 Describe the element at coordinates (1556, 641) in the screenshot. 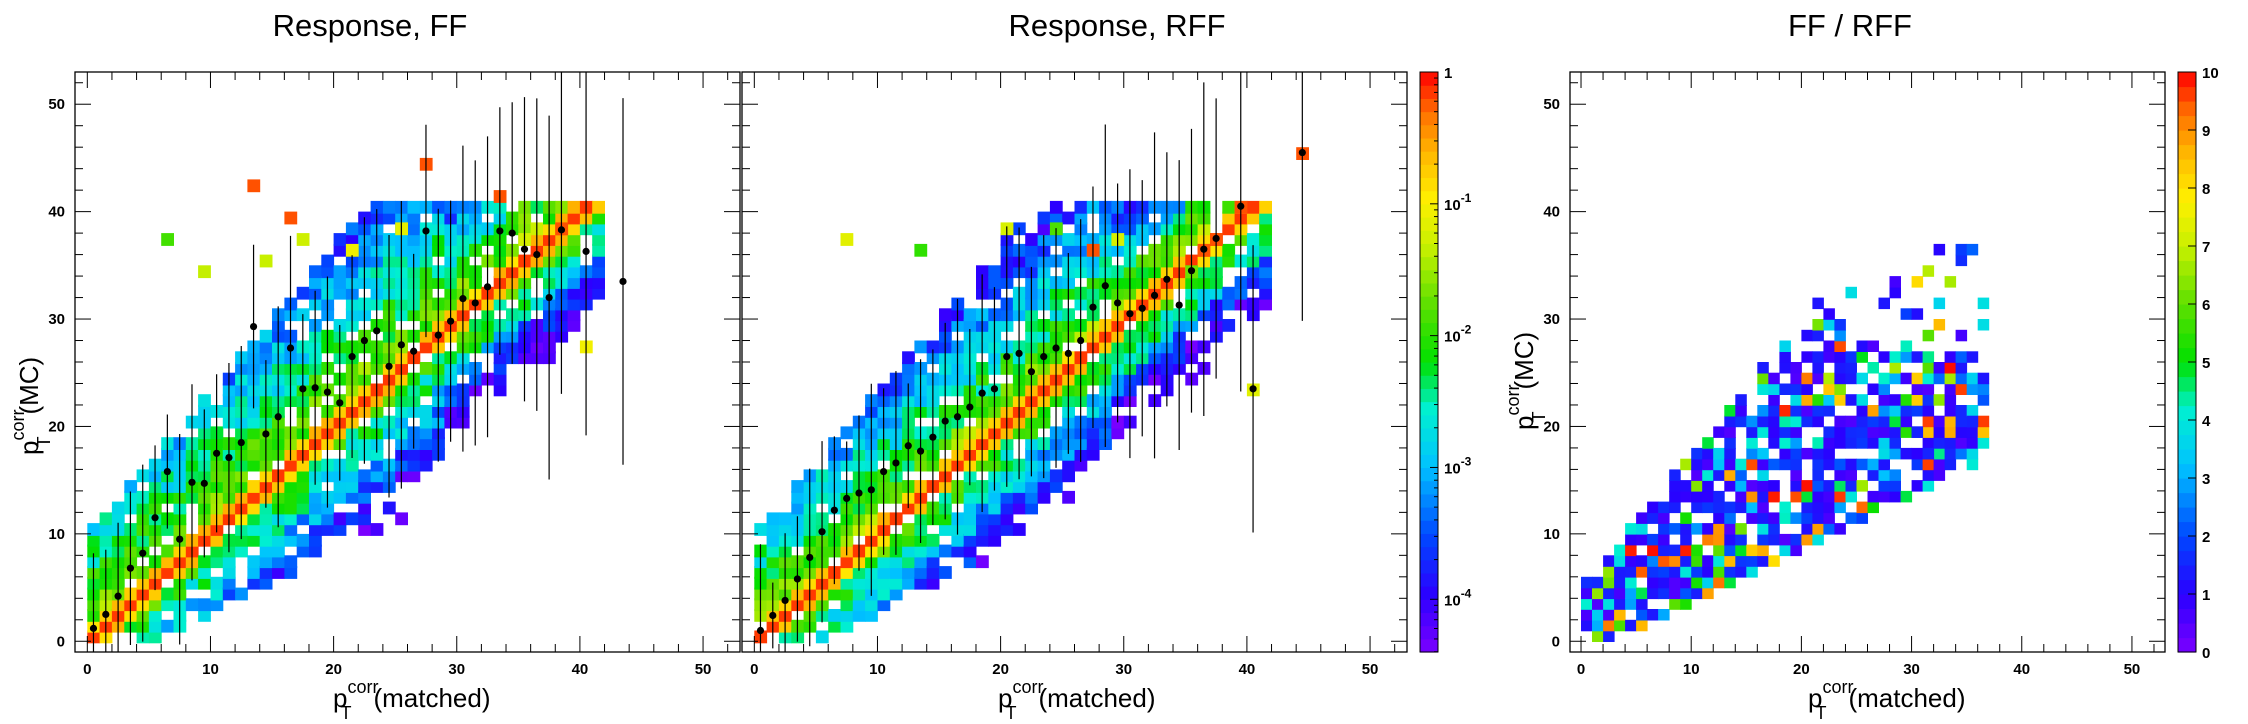

I see `y-tick-label: 0` at that location.